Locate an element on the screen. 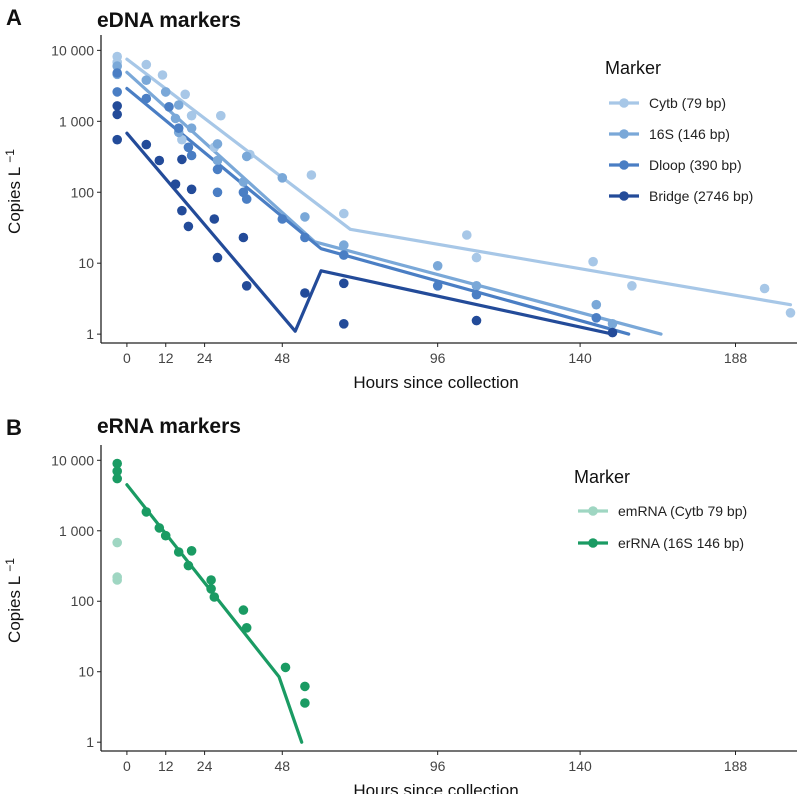 The height and width of the screenshot is (794, 800). x-tick-label: 140 is located at coordinates (580, 766).